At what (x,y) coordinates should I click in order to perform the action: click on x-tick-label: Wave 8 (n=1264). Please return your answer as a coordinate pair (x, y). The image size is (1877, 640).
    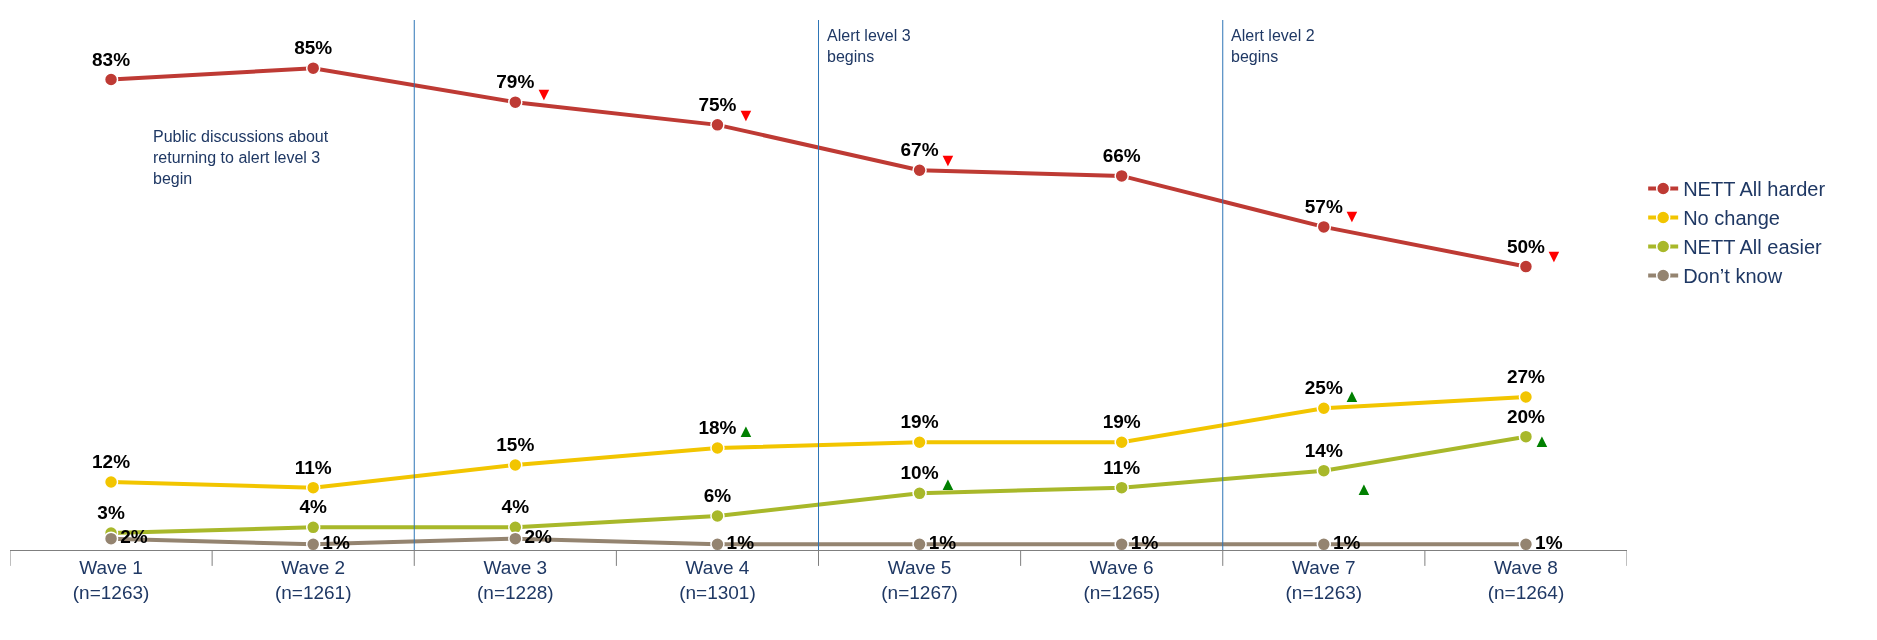
    Looking at the image, I should click on (1526, 579).